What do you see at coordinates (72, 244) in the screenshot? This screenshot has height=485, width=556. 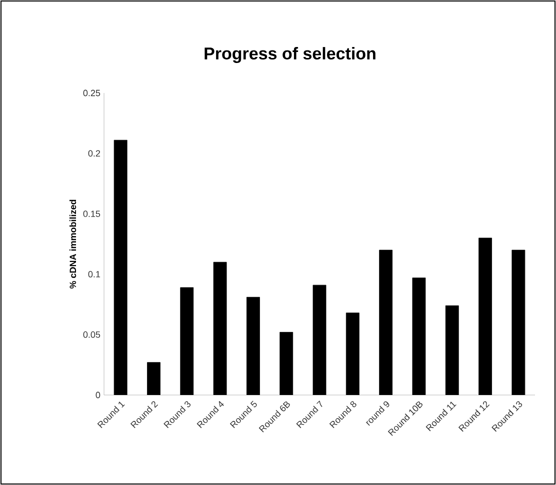 I see `y-axis-title: % cDNA immobilized` at bounding box center [72, 244].